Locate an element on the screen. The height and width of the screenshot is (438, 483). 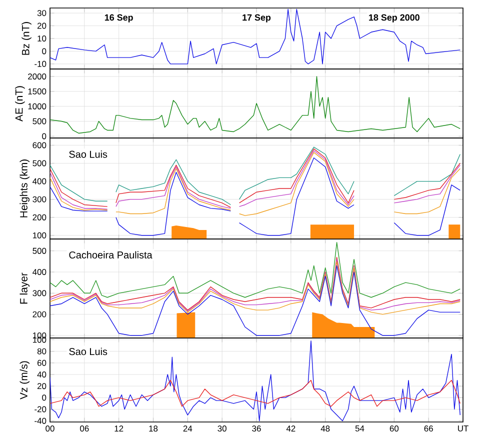
y-tick-label: 30 is located at coordinates (41, 13).